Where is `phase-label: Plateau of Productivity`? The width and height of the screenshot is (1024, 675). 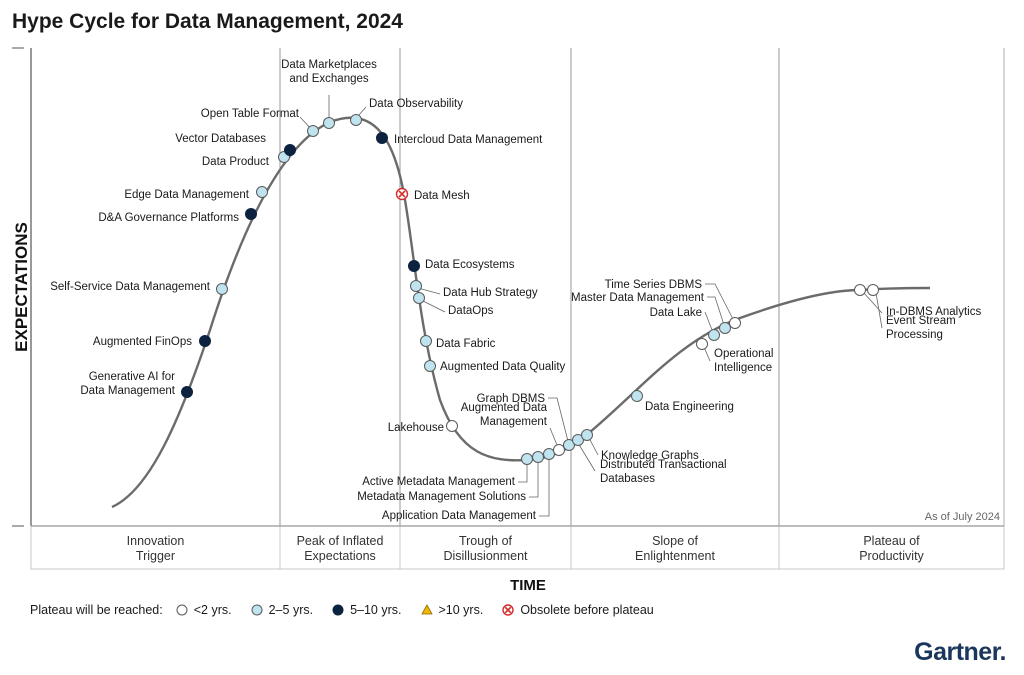 phase-label: Plateau of Productivity is located at coordinates (891, 548).